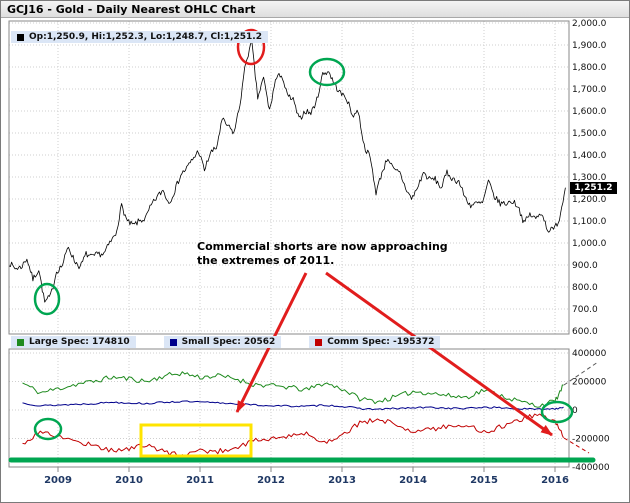 This screenshot has width=630, height=503. What do you see at coordinates (585, 288) in the screenshot?
I see `svg-text: 800.0` at bounding box center [585, 288].